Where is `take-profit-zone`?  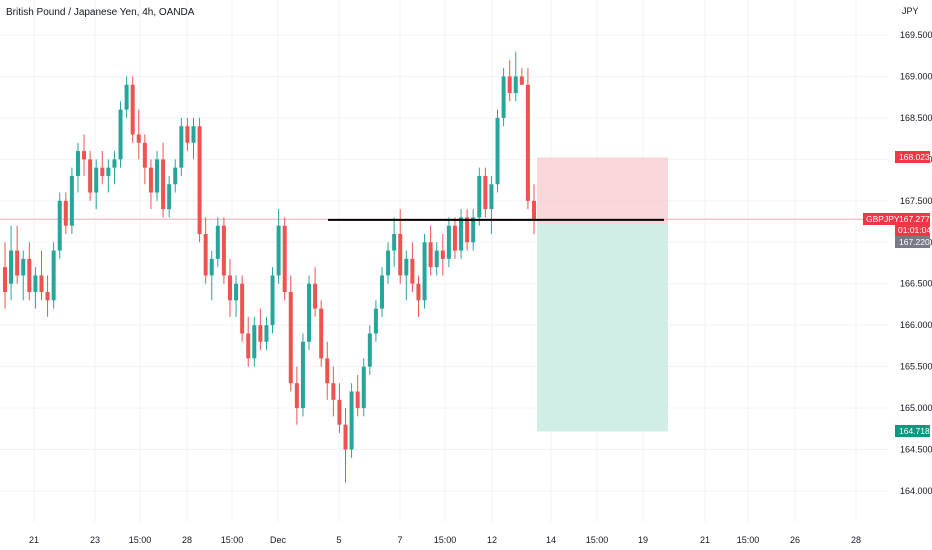
take-profit-zone is located at coordinates (602, 328).